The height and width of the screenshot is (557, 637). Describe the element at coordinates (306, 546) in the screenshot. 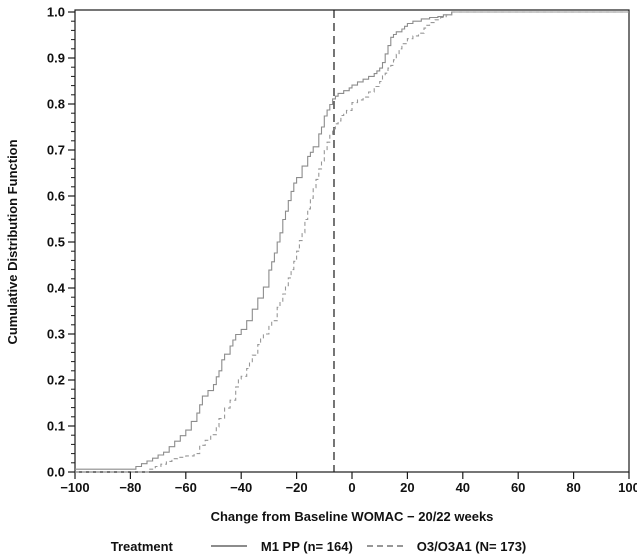

I see `legend-series-1-label: M1 PP (n= 164)` at that location.